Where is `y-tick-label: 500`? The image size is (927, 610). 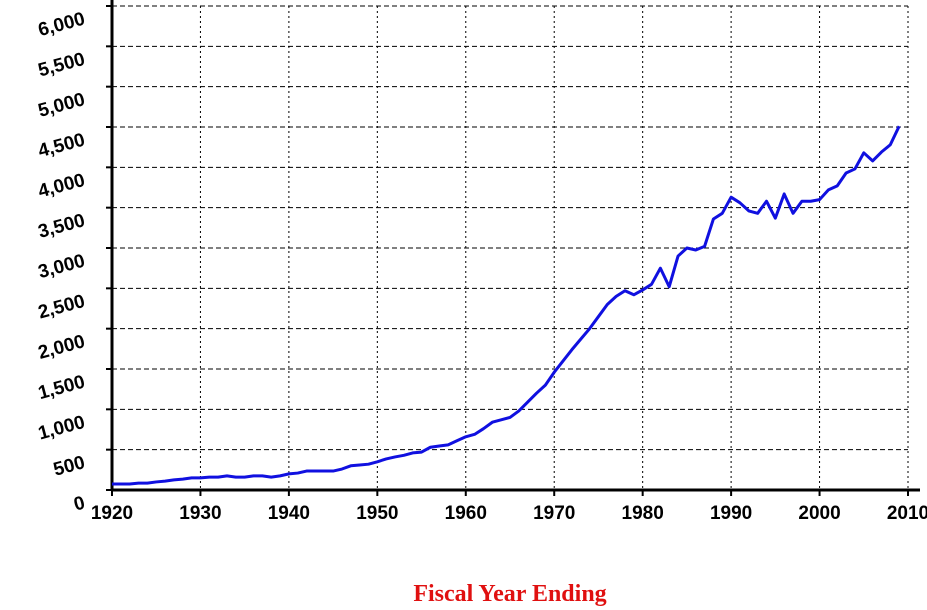
y-tick-label: 500 is located at coordinates (69, 466).